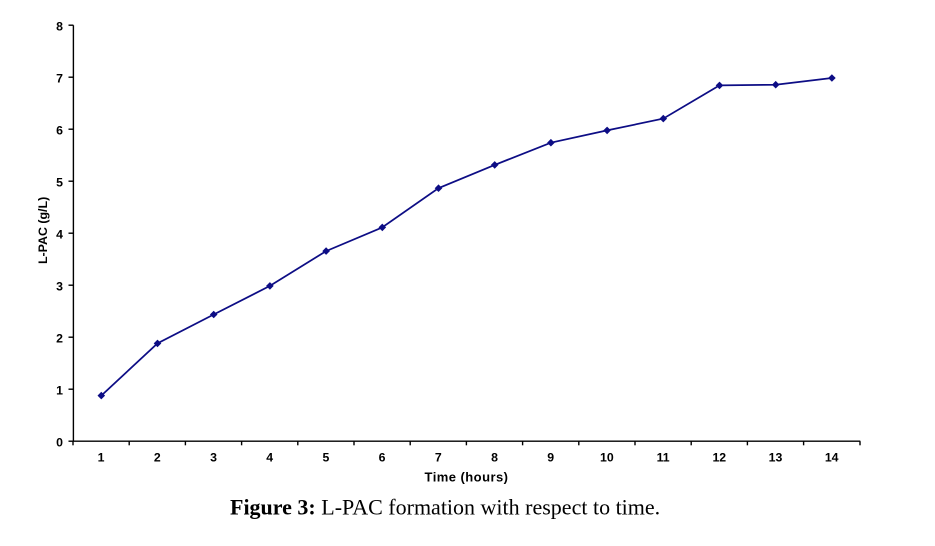 This screenshot has width=935, height=546. I want to click on svg-text: L-PAC (g/L), so click(43, 230).